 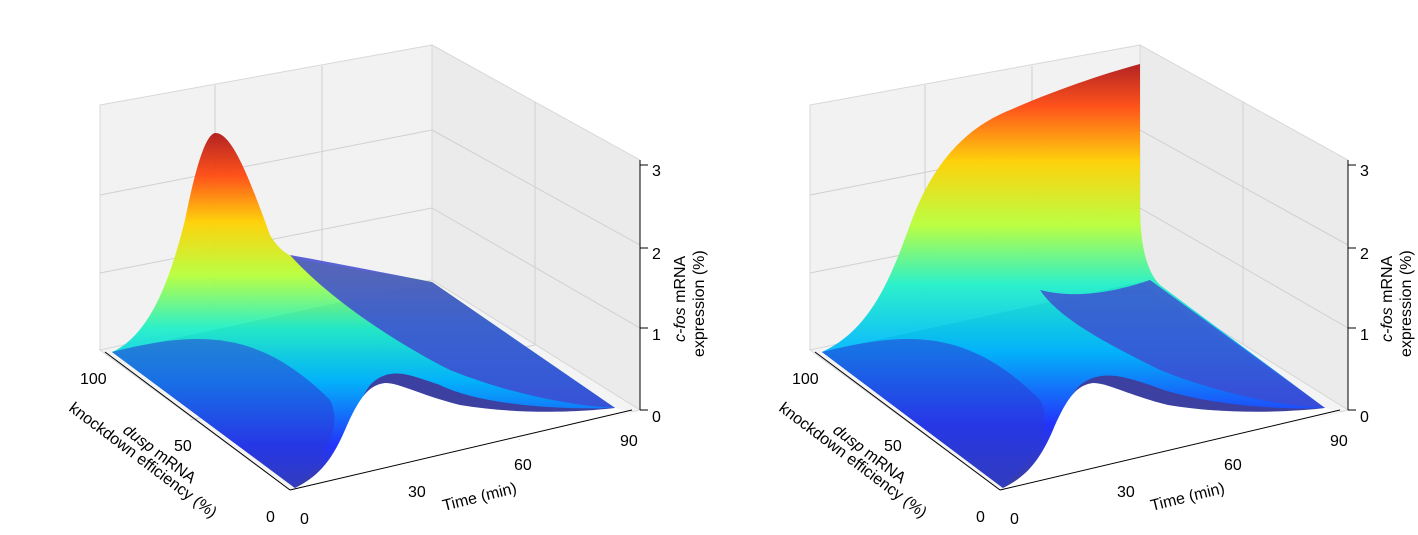 What do you see at coordinates (1126, 492) in the screenshot?
I see `right-x-tick-30: 30` at bounding box center [1126, 492].